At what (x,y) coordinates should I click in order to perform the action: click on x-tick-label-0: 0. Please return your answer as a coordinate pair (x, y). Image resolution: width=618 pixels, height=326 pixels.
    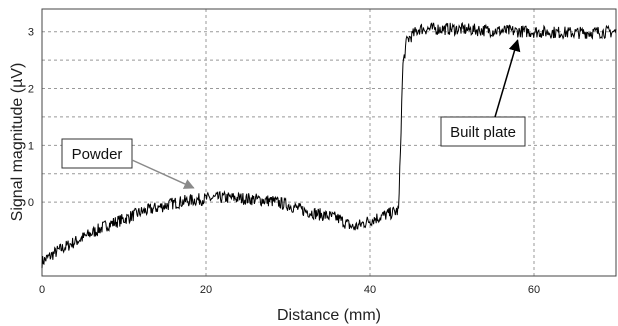
    Looking at the image, I should click on (42, 290).